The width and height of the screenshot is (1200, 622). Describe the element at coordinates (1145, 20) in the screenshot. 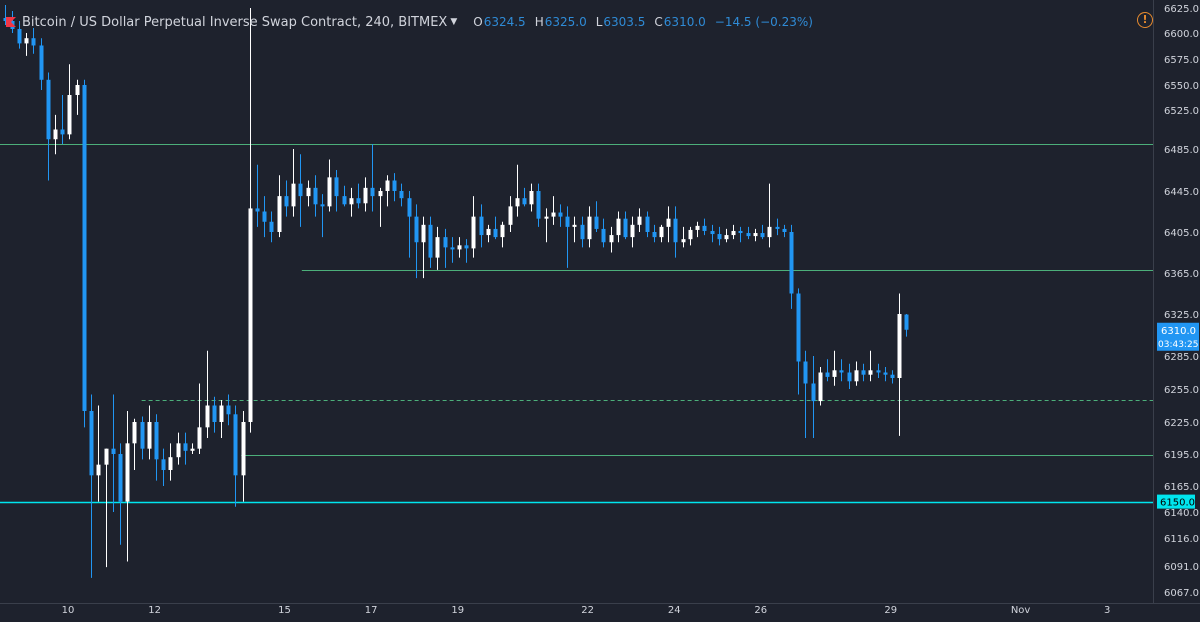

I see `warning-circle-icon: !` at that location.